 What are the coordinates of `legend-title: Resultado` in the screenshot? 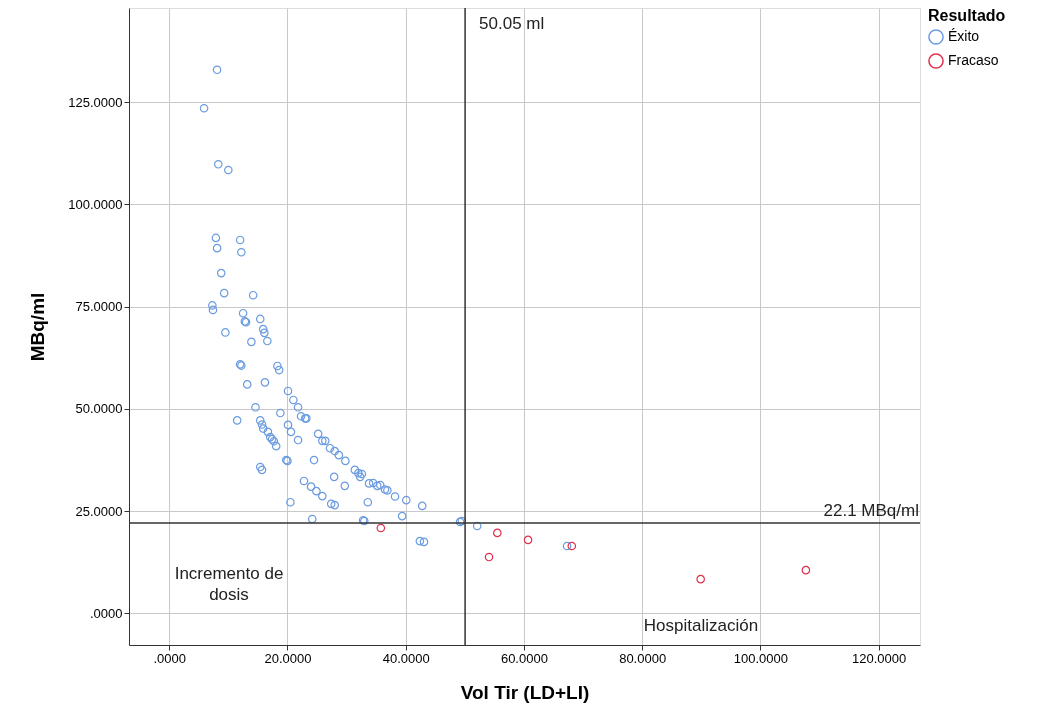 It's located at (967, 15).